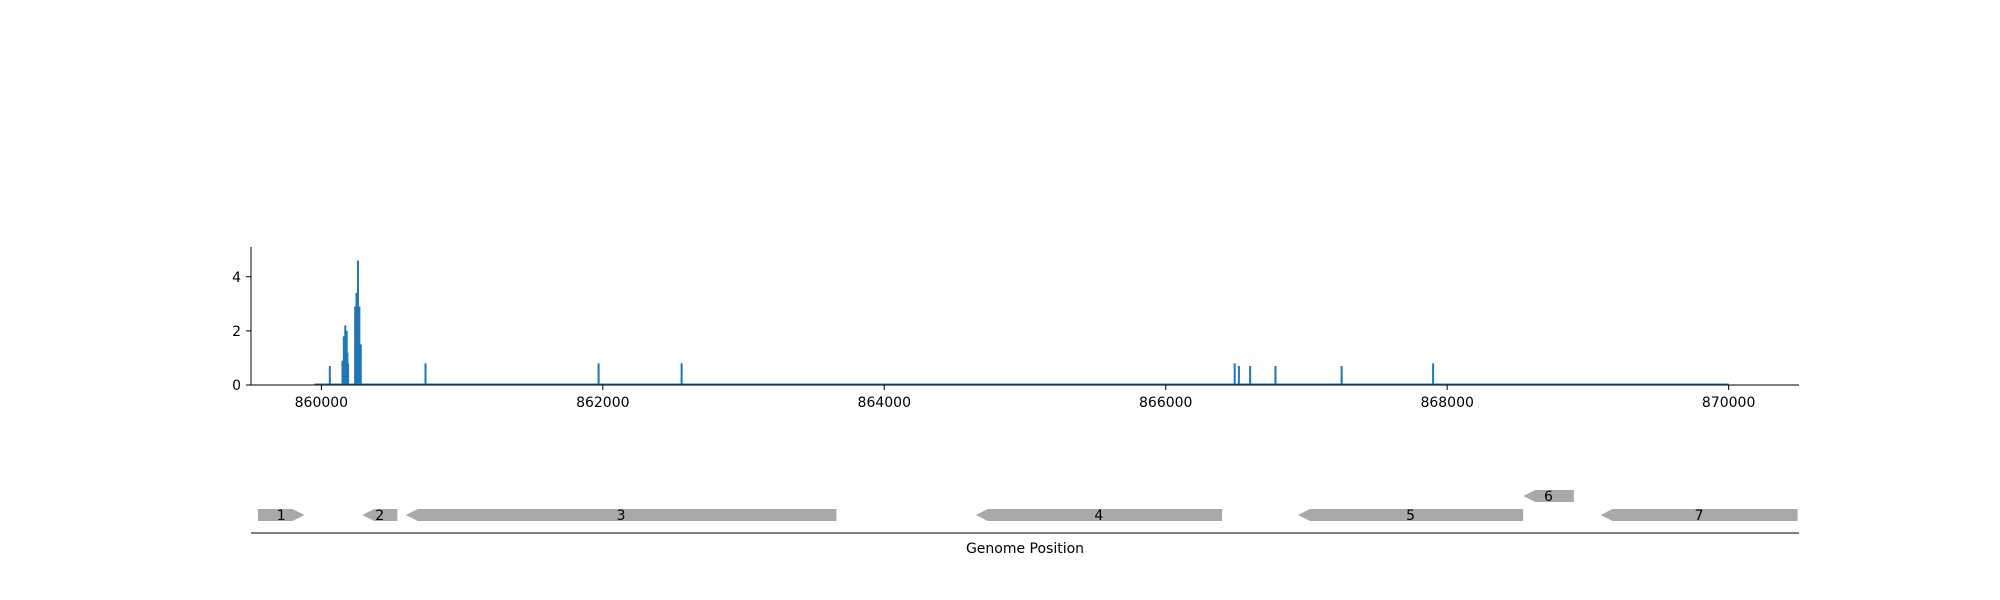 The width and height of the screenshot is (2000, 600). I want to click on x-tick-label: 868000, so click(1446, 403).